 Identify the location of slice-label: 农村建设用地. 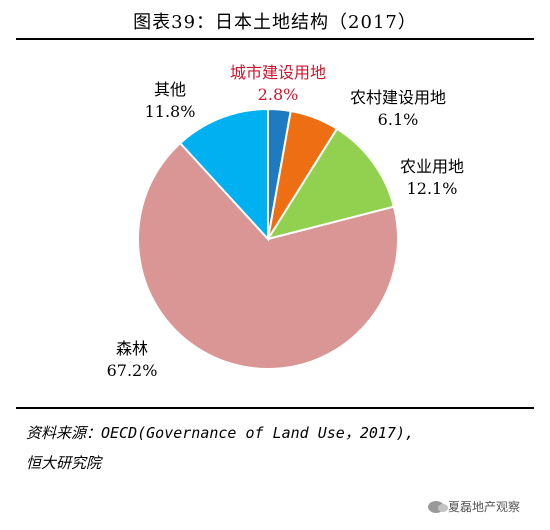
(398, 97).